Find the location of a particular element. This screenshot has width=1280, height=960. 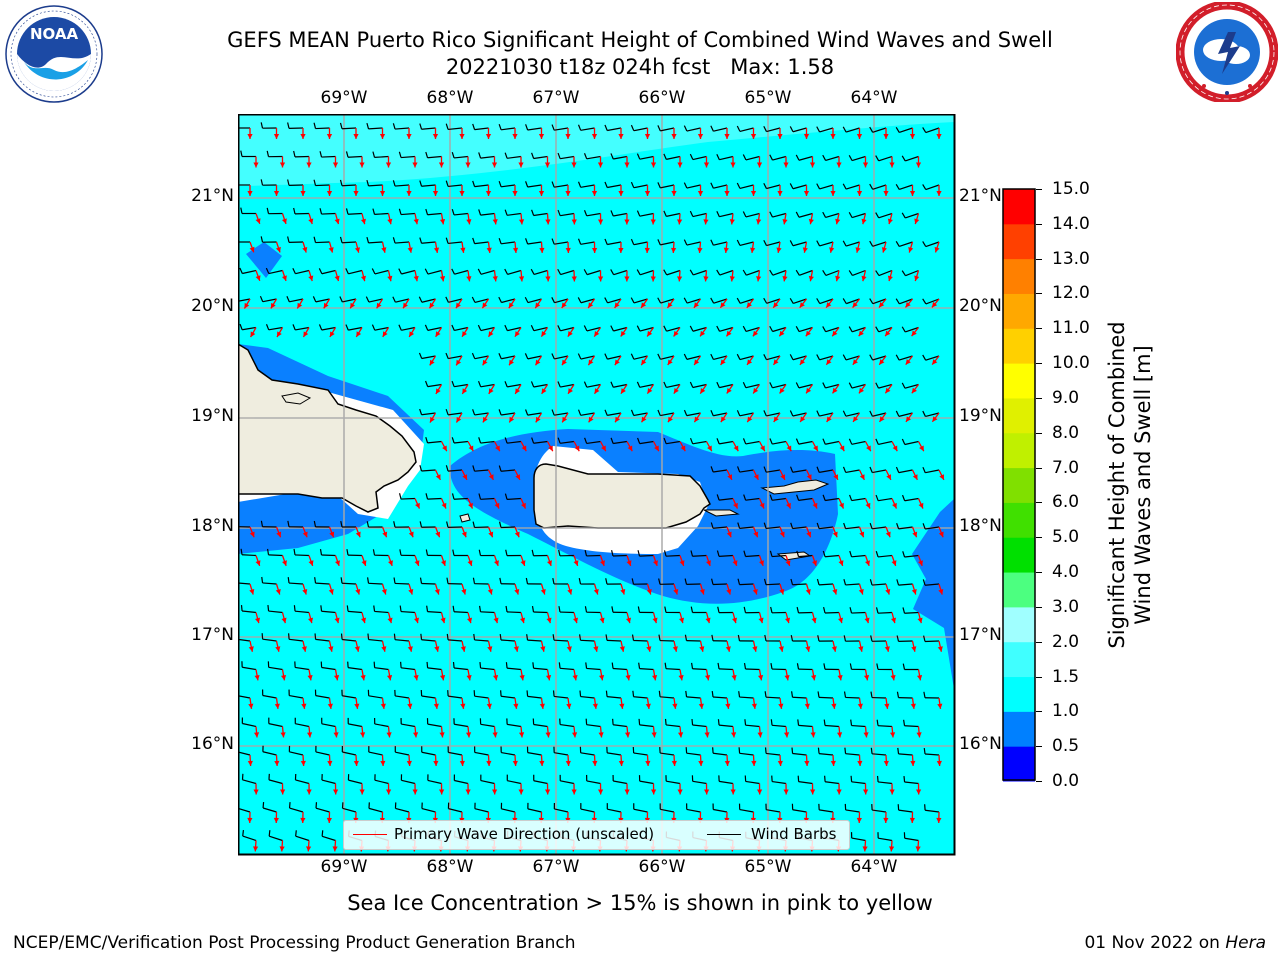

colorbar is located at coordinates (1019, 485).